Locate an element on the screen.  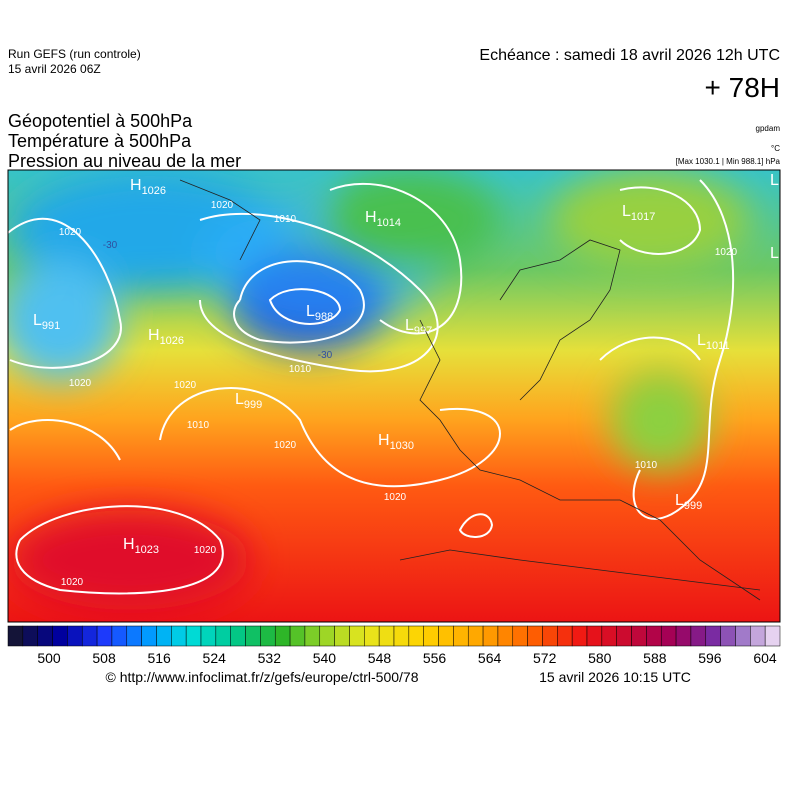
center-value: 1023 is located at coordinates (147, 550).